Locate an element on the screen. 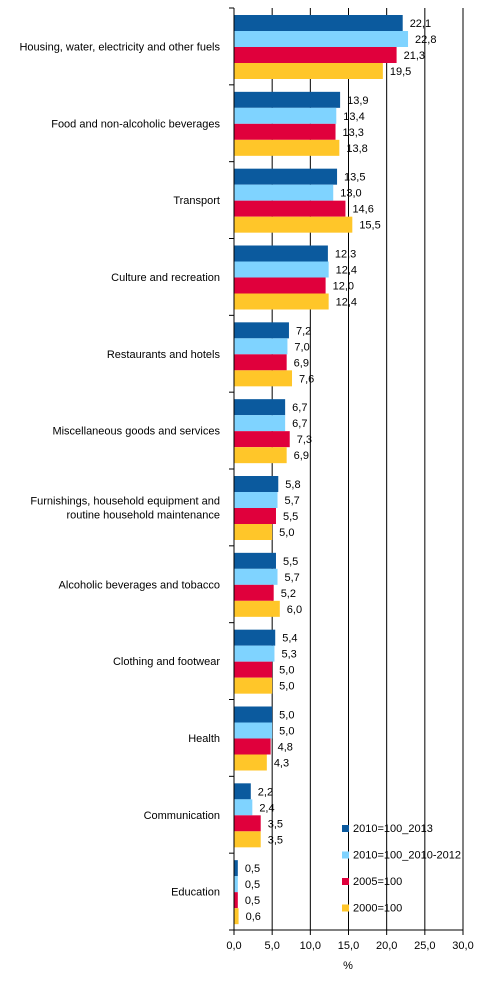  data-label: 15,5 is located at coordinates (369, 226).